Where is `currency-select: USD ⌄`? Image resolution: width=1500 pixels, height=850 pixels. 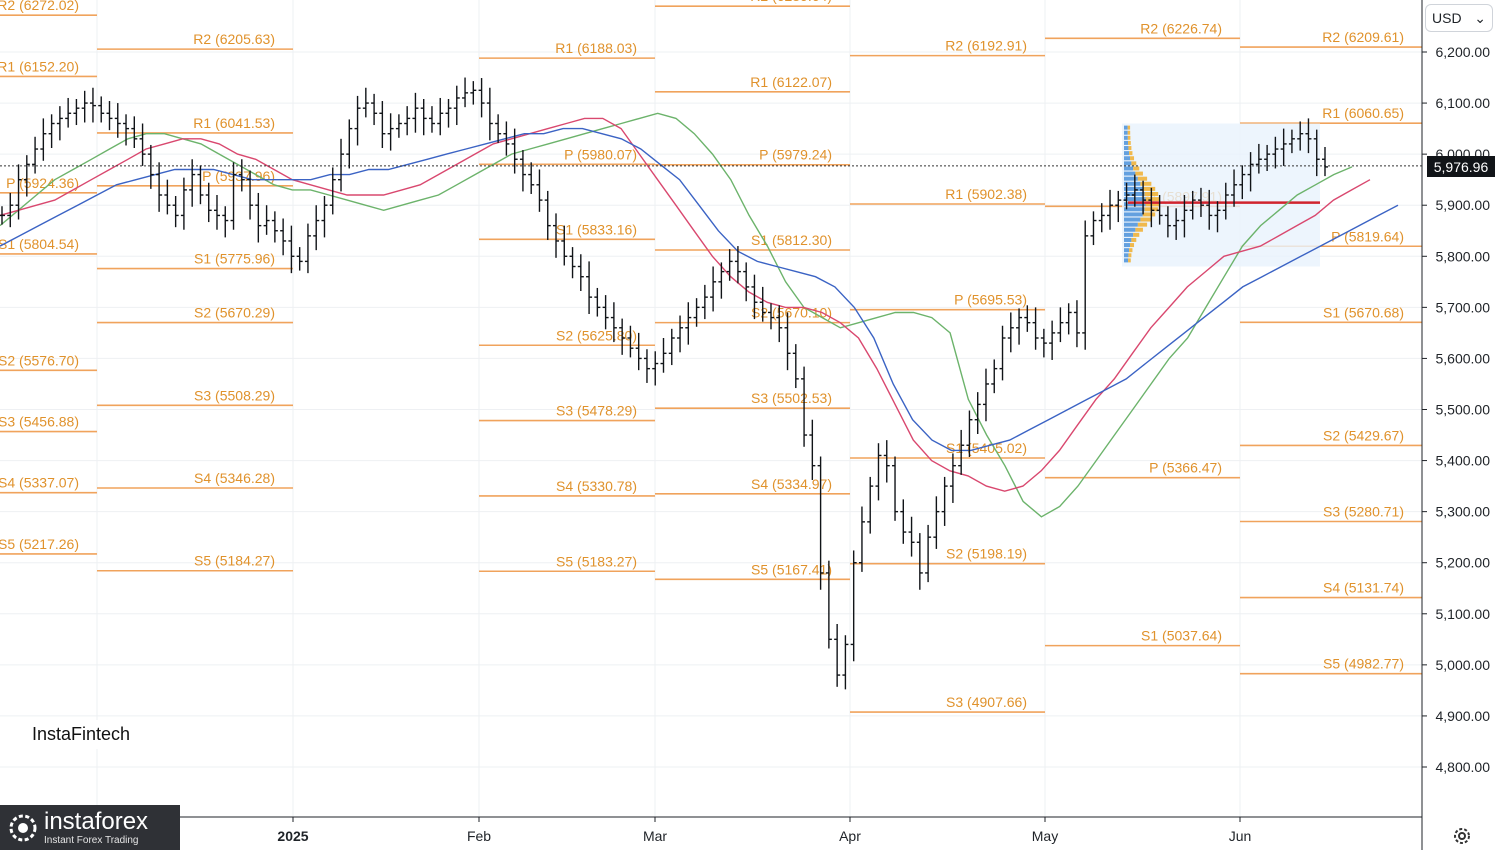 currency-select: USD ⌄ is located at coordinates (1459, 18).